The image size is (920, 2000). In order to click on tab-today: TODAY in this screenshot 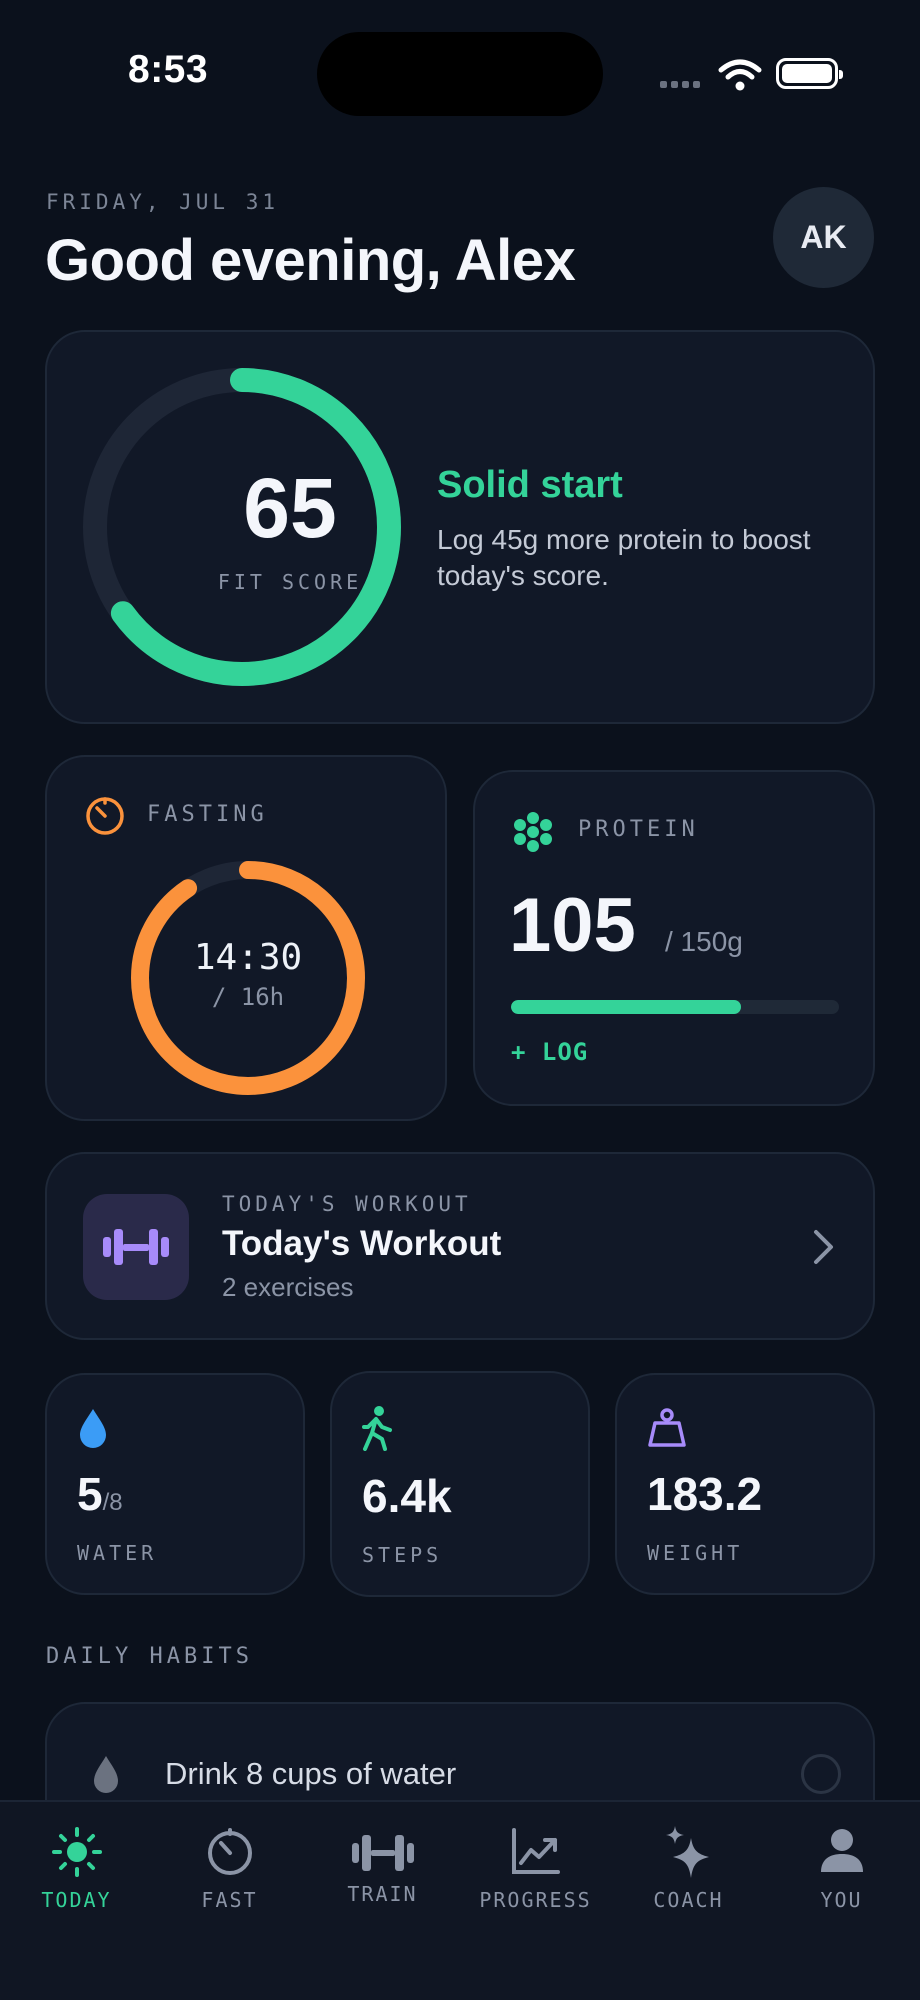, I will do `click(76, 1901)`.